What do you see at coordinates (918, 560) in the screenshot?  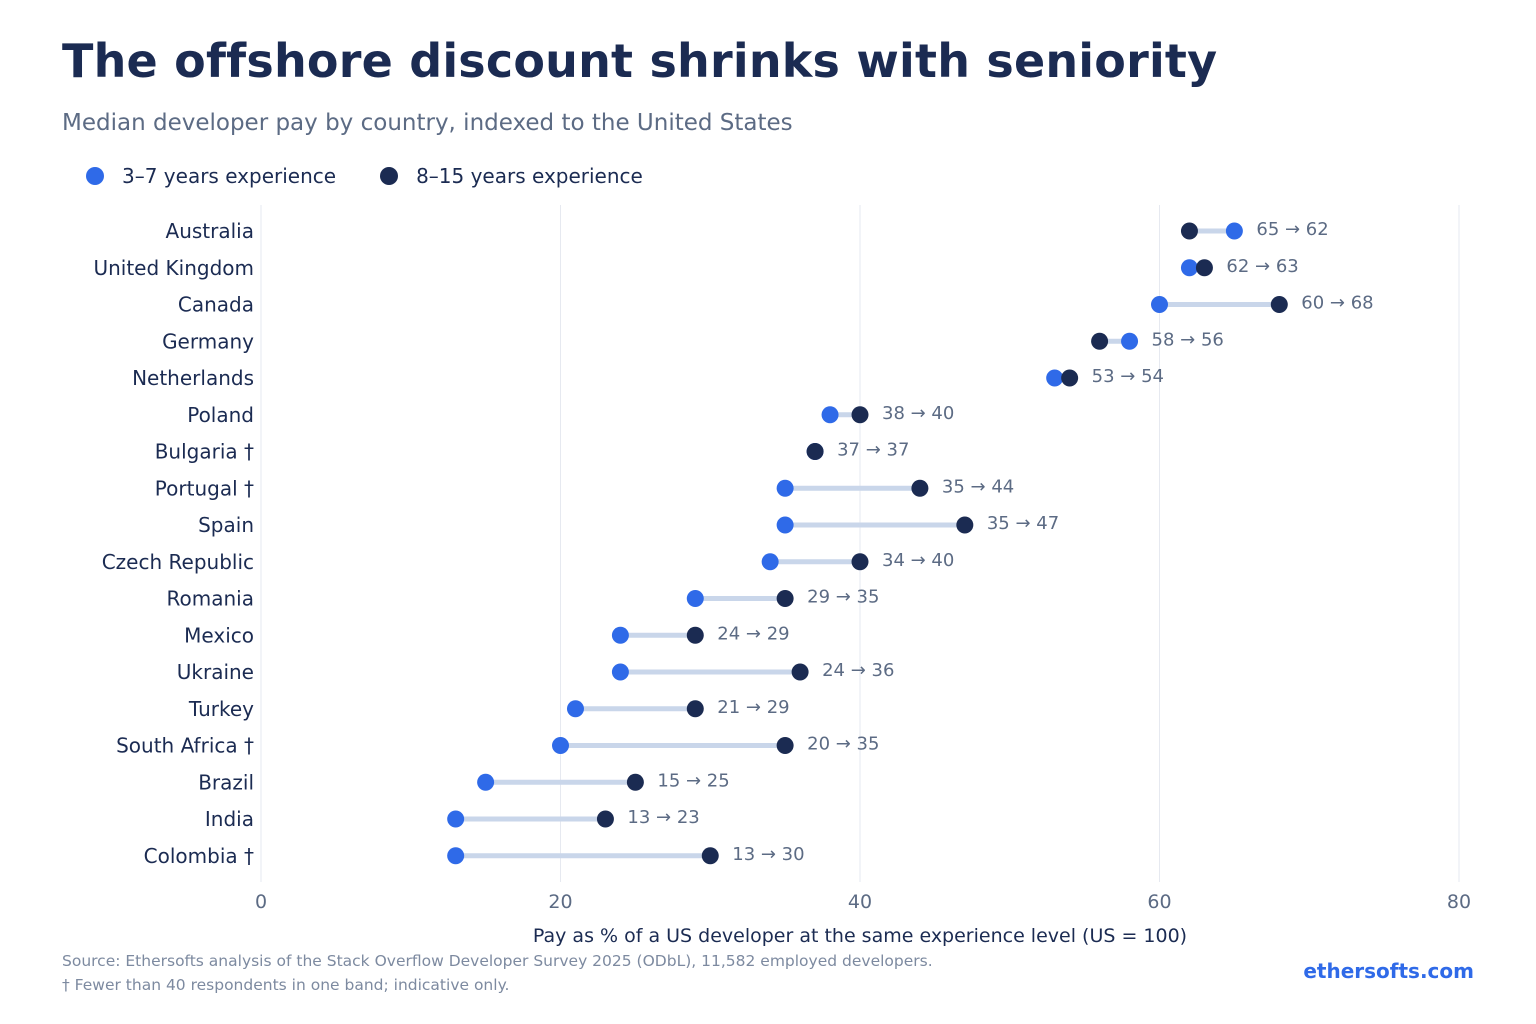 I see `value-label: 34 → 40` at bounding box center [918, 560].